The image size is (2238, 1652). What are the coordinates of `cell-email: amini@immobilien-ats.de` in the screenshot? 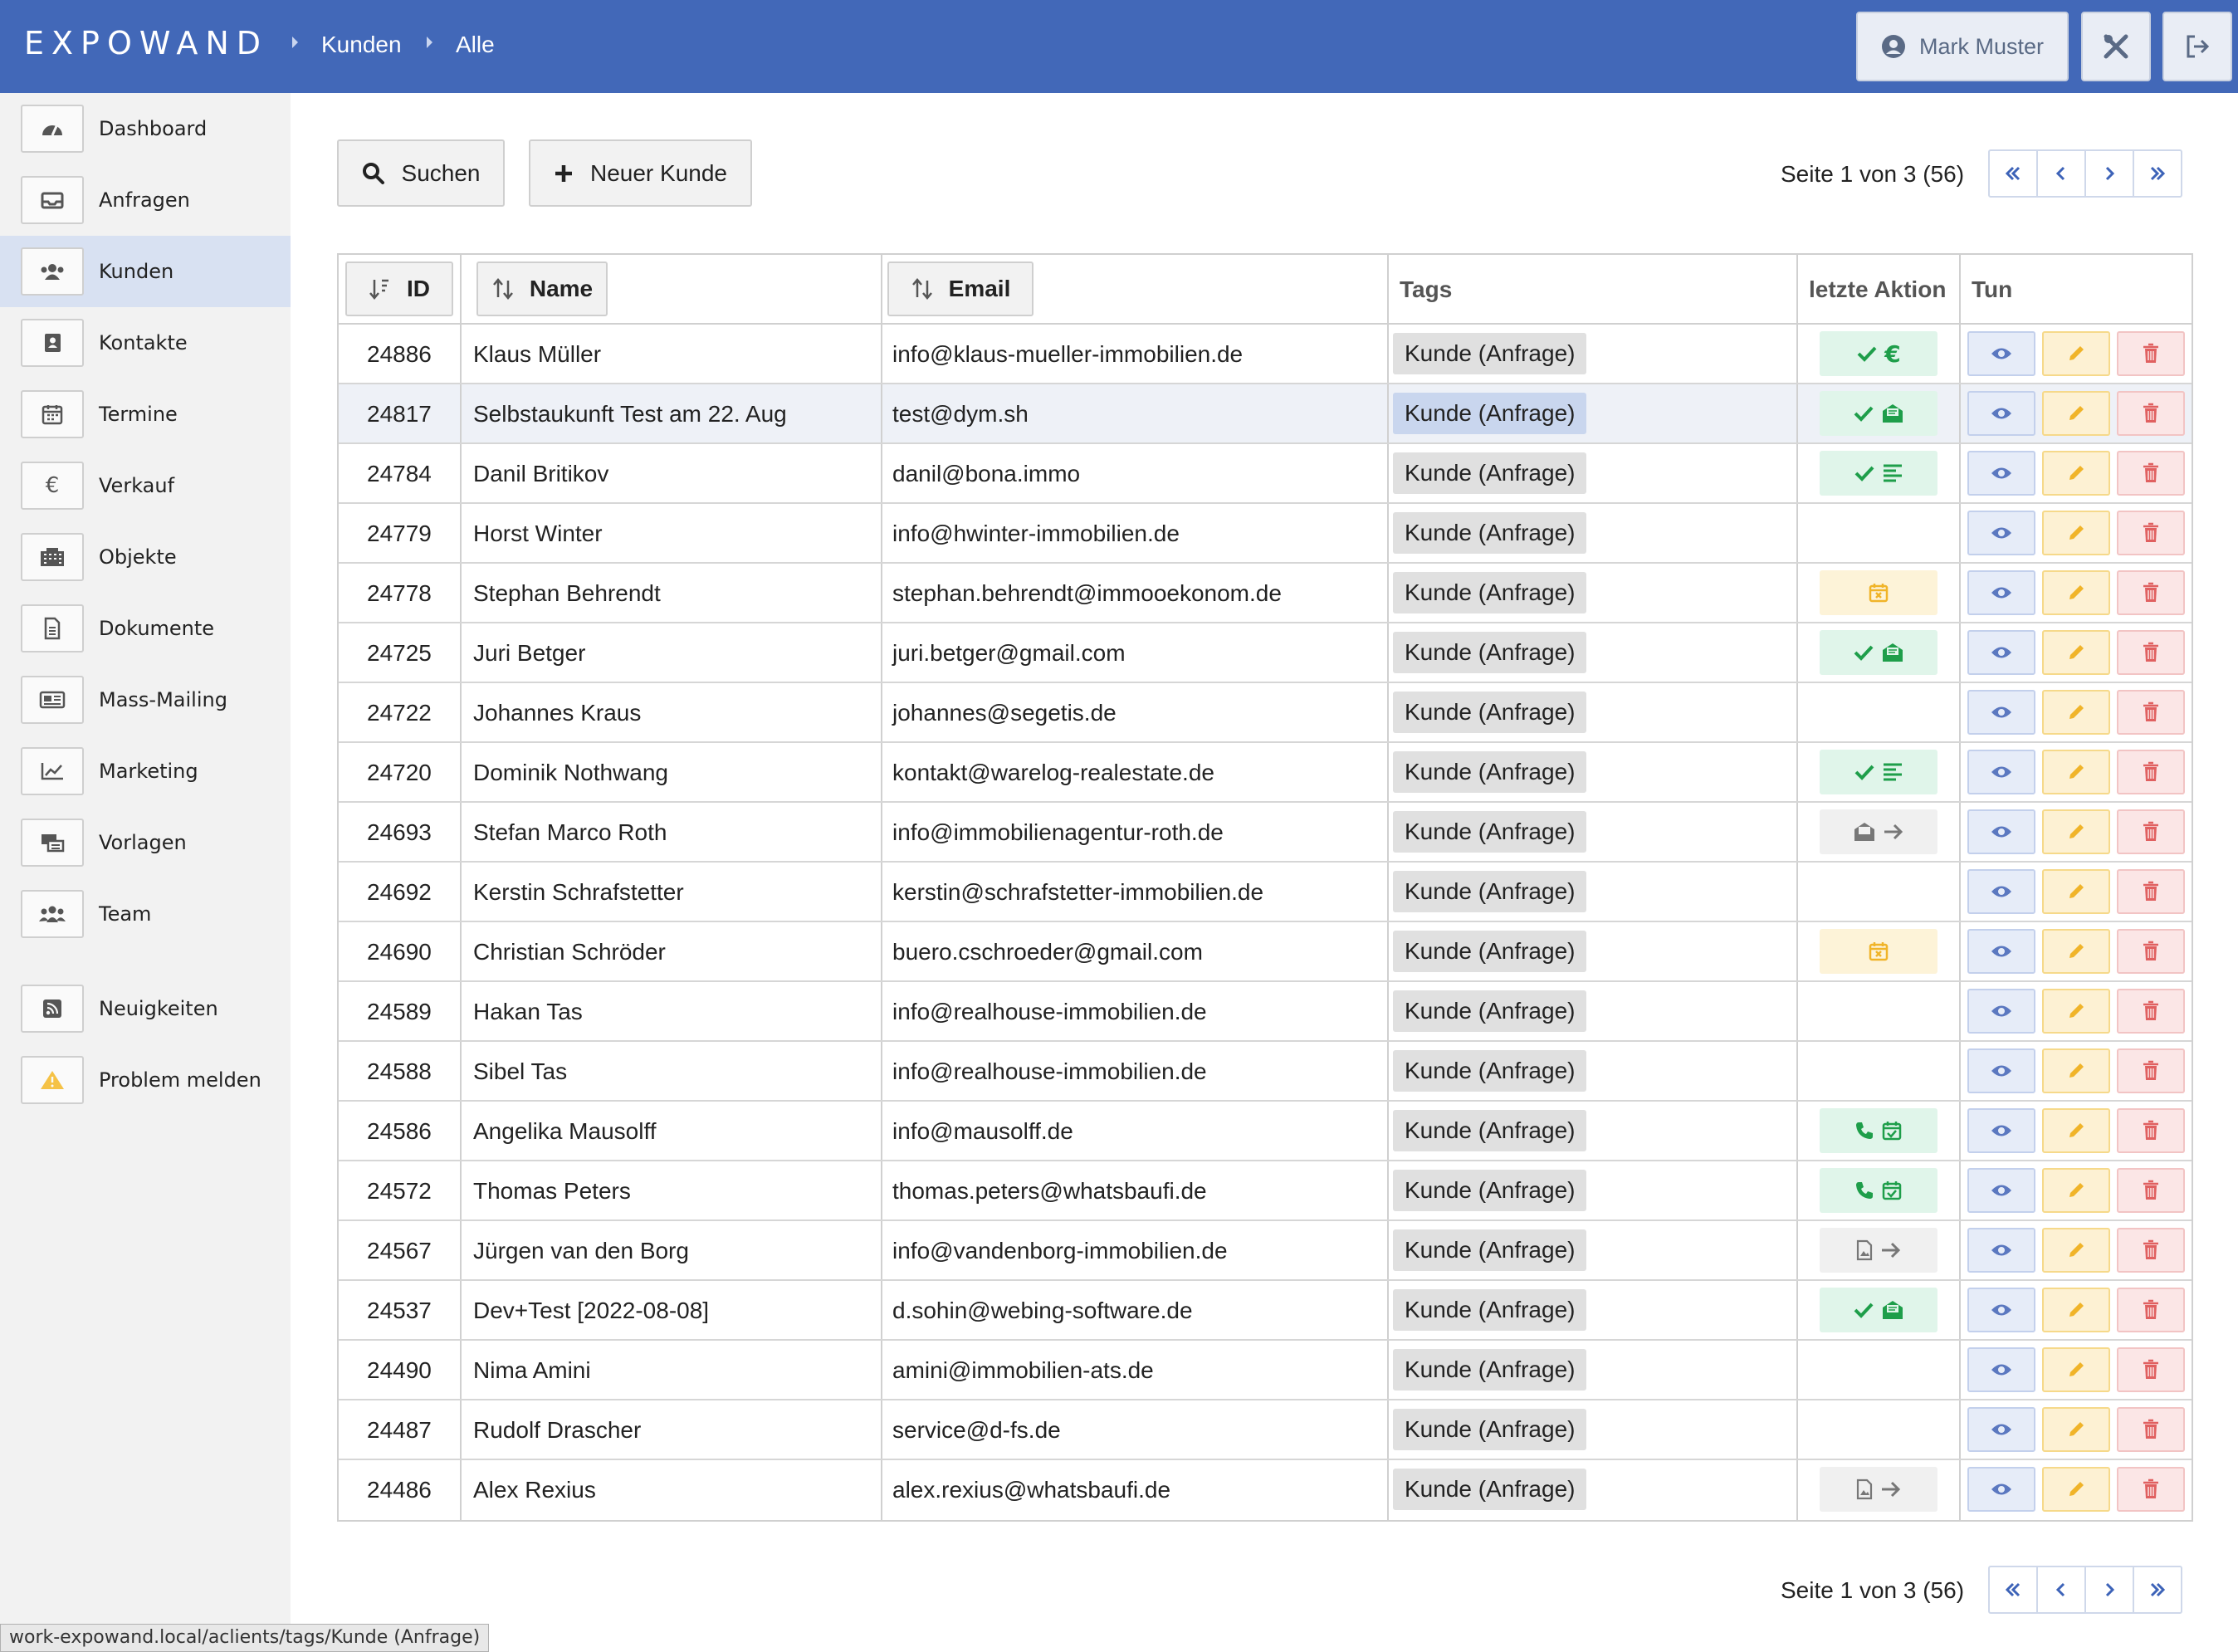 It's located at (1023, 1370).